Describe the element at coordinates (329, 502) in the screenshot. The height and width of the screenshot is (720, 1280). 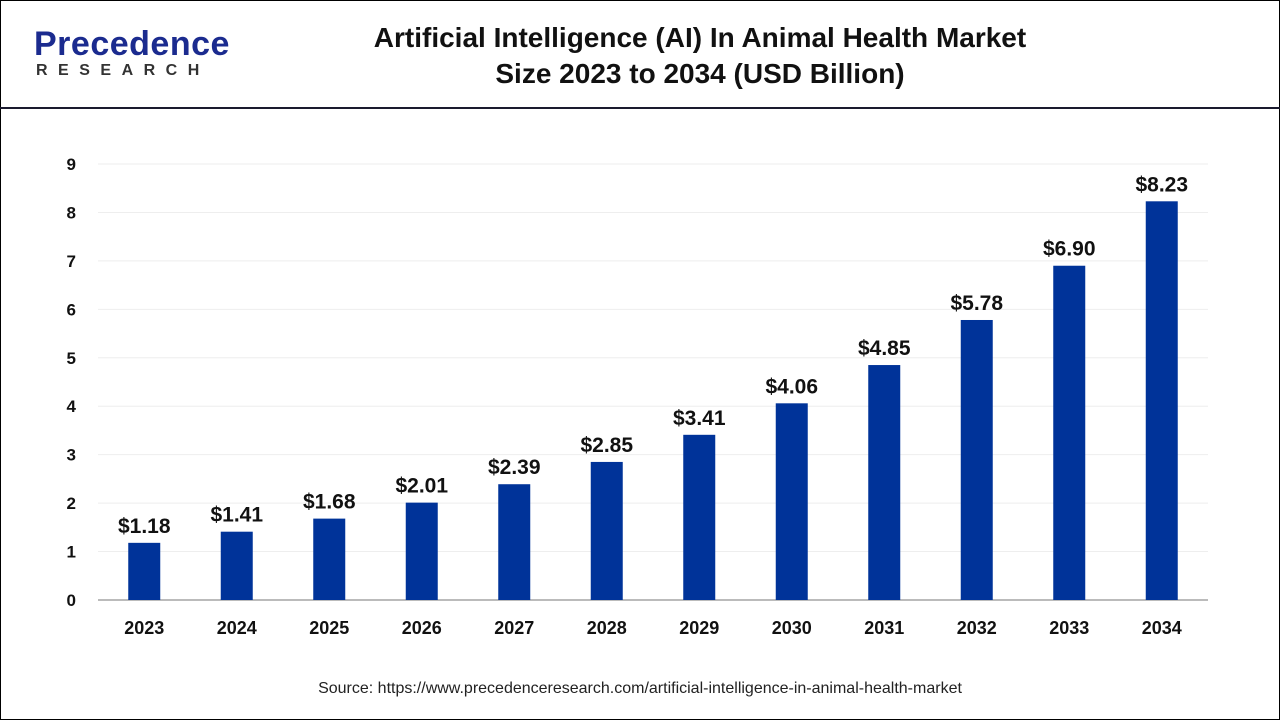
I see `data-label: $1.68` at that location.